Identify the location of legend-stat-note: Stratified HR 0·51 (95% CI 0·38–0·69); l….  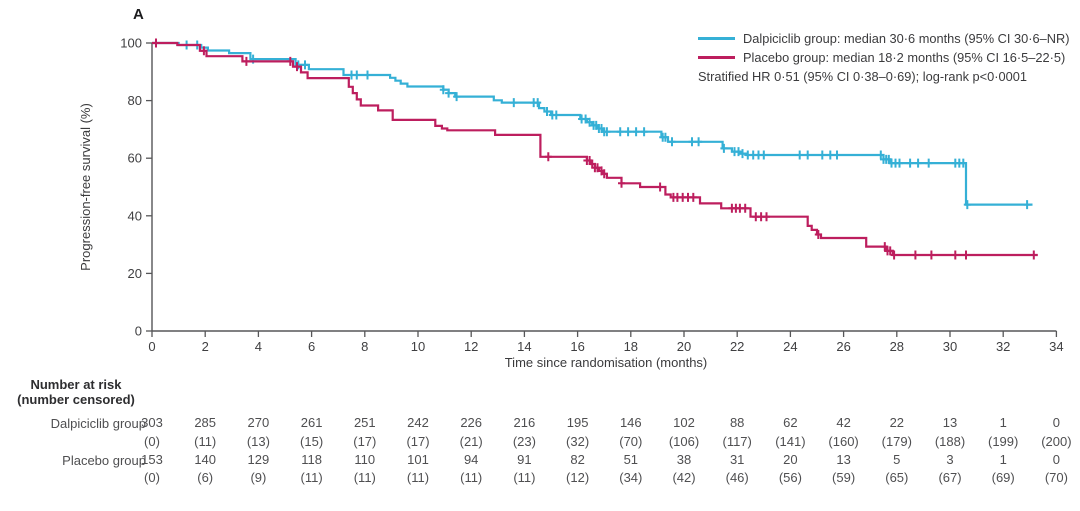
(862, 76).